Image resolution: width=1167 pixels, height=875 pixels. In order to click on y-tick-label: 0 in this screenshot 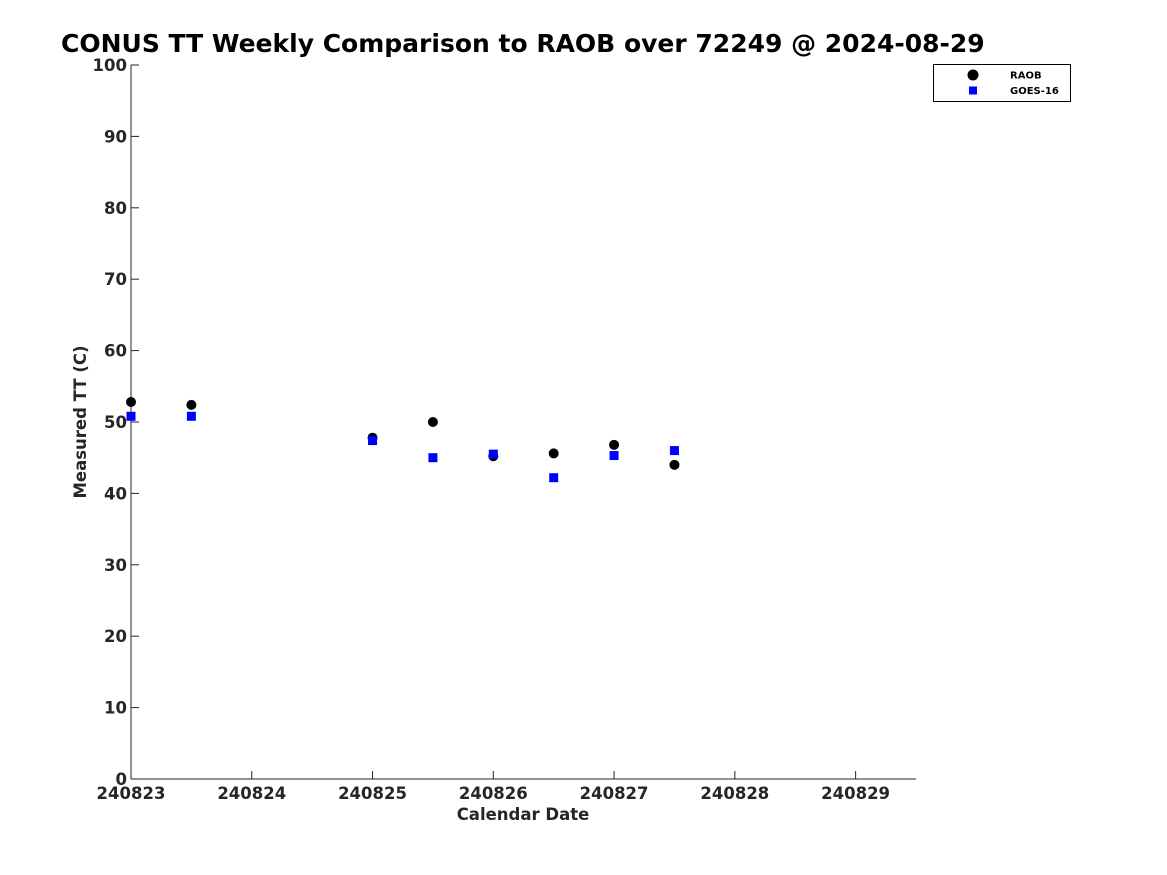, I will do `click(121, 779)`.